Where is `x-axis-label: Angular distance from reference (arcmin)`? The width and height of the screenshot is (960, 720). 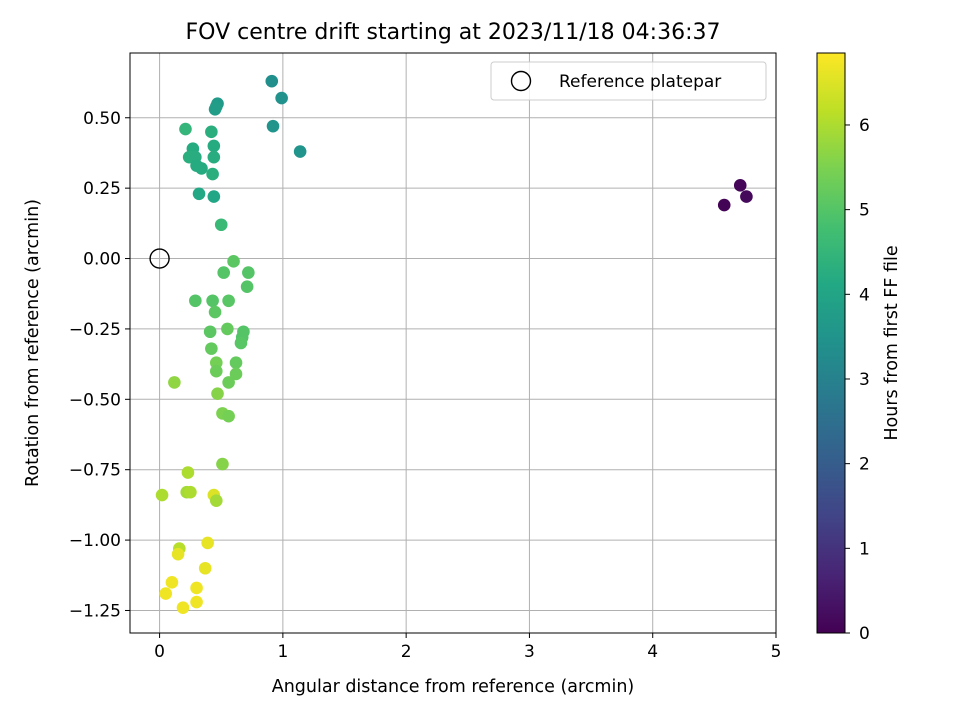
x-axis-label: Angular distance from reference (arcmin) is located at coordinates (453, 687).